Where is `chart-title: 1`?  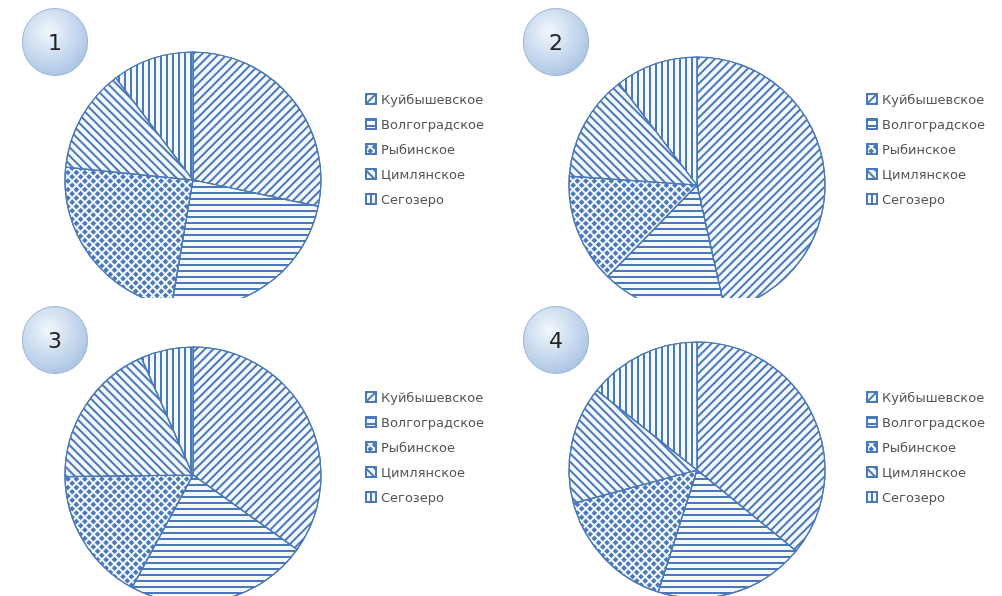 chart-title: 1 is located at coordinates (55, 42).